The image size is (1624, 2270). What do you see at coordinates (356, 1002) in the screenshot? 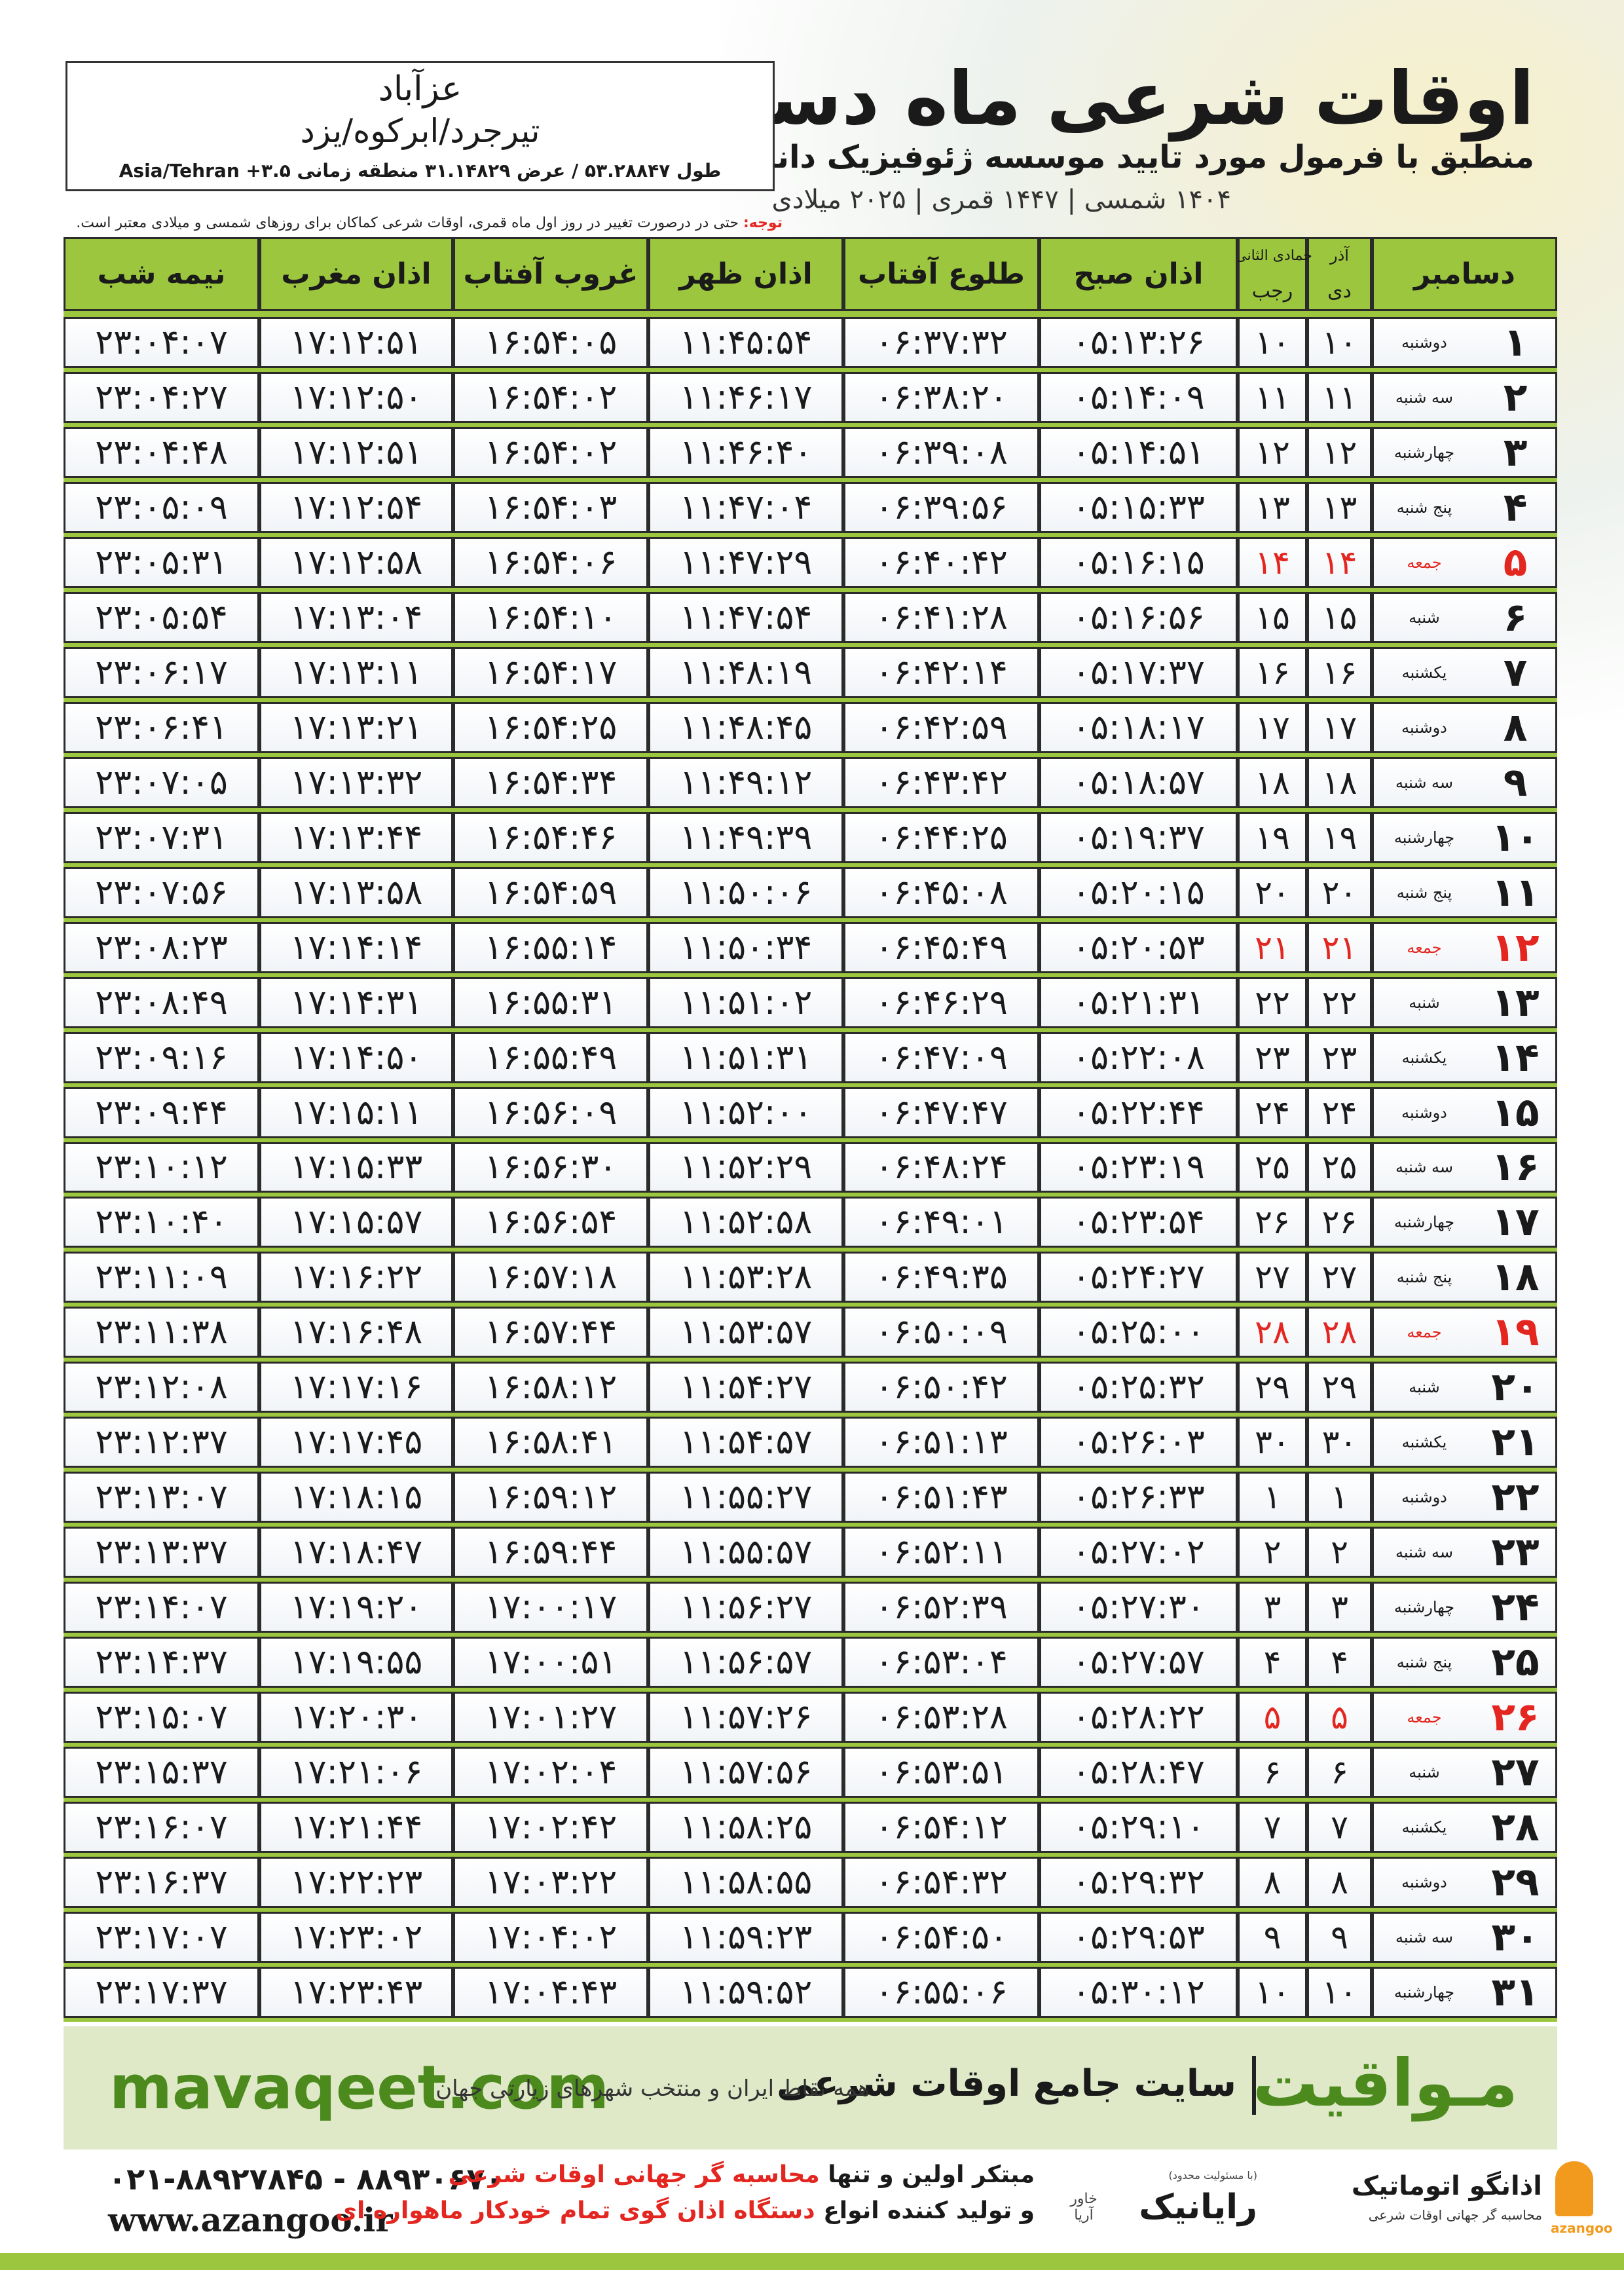
I see `time: ۱۷:۱۴:۳۱` at bounding box center [356, 1002].